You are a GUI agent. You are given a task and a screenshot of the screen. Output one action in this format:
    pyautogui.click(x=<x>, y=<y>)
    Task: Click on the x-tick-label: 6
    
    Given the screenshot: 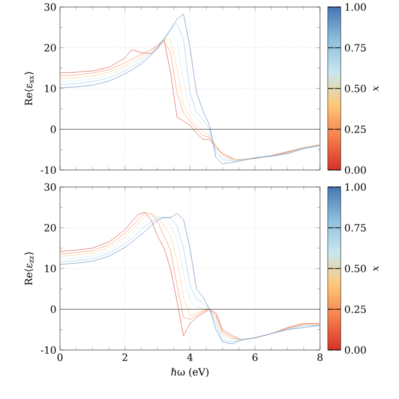 What is the action you would take?
    pyautogui.click(x=255, y=358)
    